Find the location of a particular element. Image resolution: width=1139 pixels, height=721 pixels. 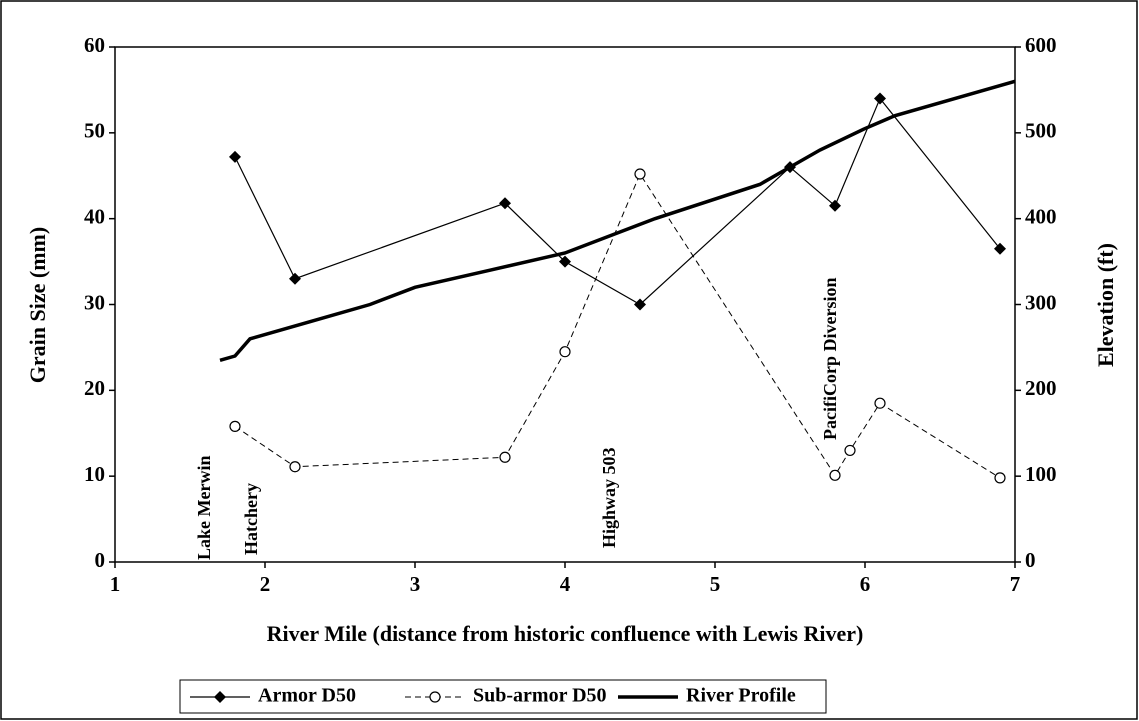

x-tick-label: 1 is located at coordinates (115, 584).